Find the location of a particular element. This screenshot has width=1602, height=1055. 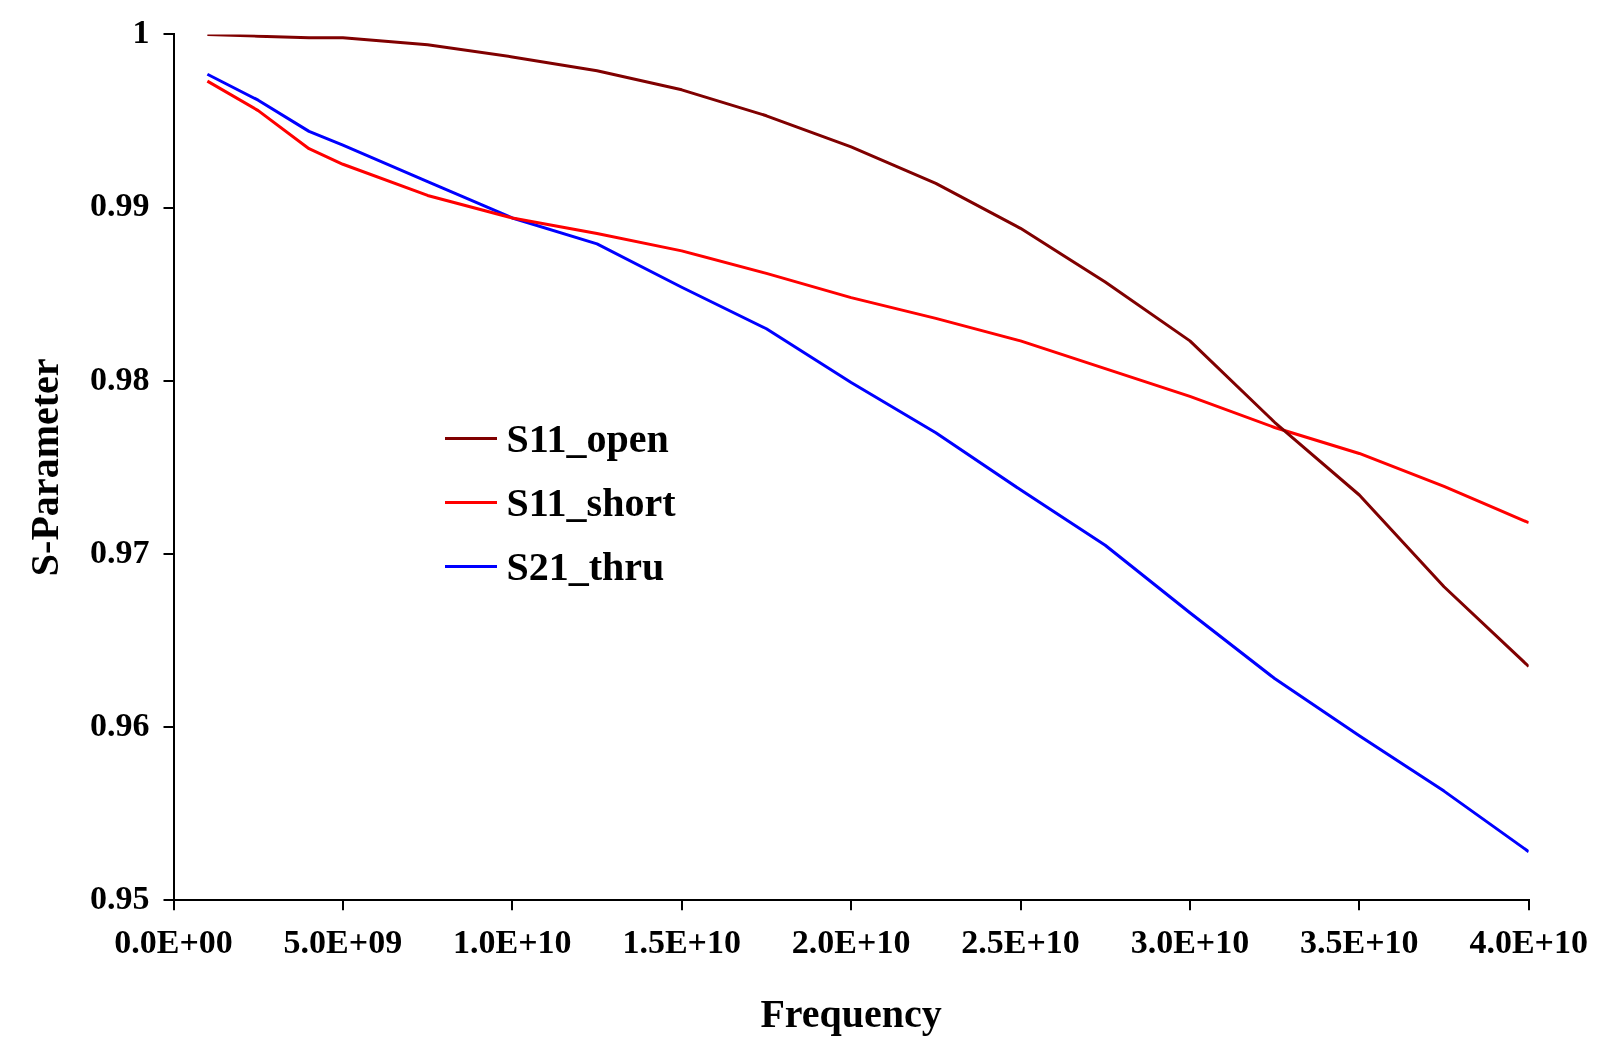

legend-label: S21_thru is located at coordinates (585, 567).